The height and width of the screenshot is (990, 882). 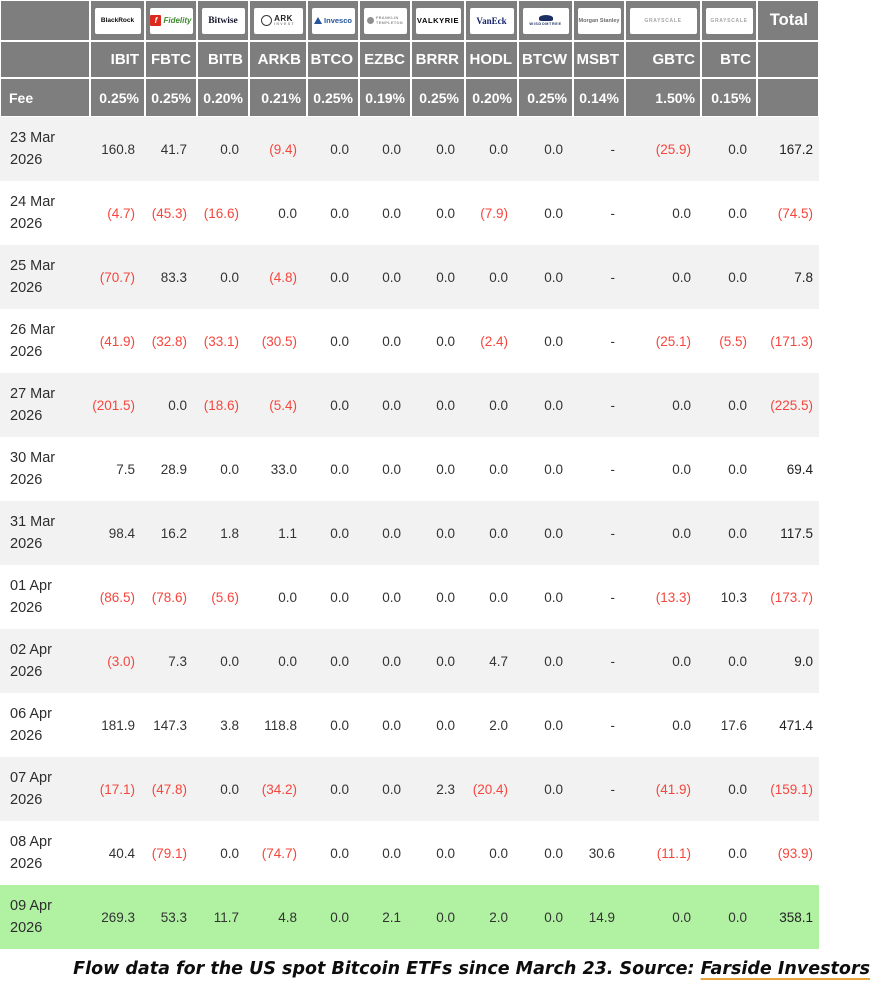 What do you see at coordinates (613, 149) in the screenshot?
I see `cell-MSBT: -` at bounding box center [613, 149].